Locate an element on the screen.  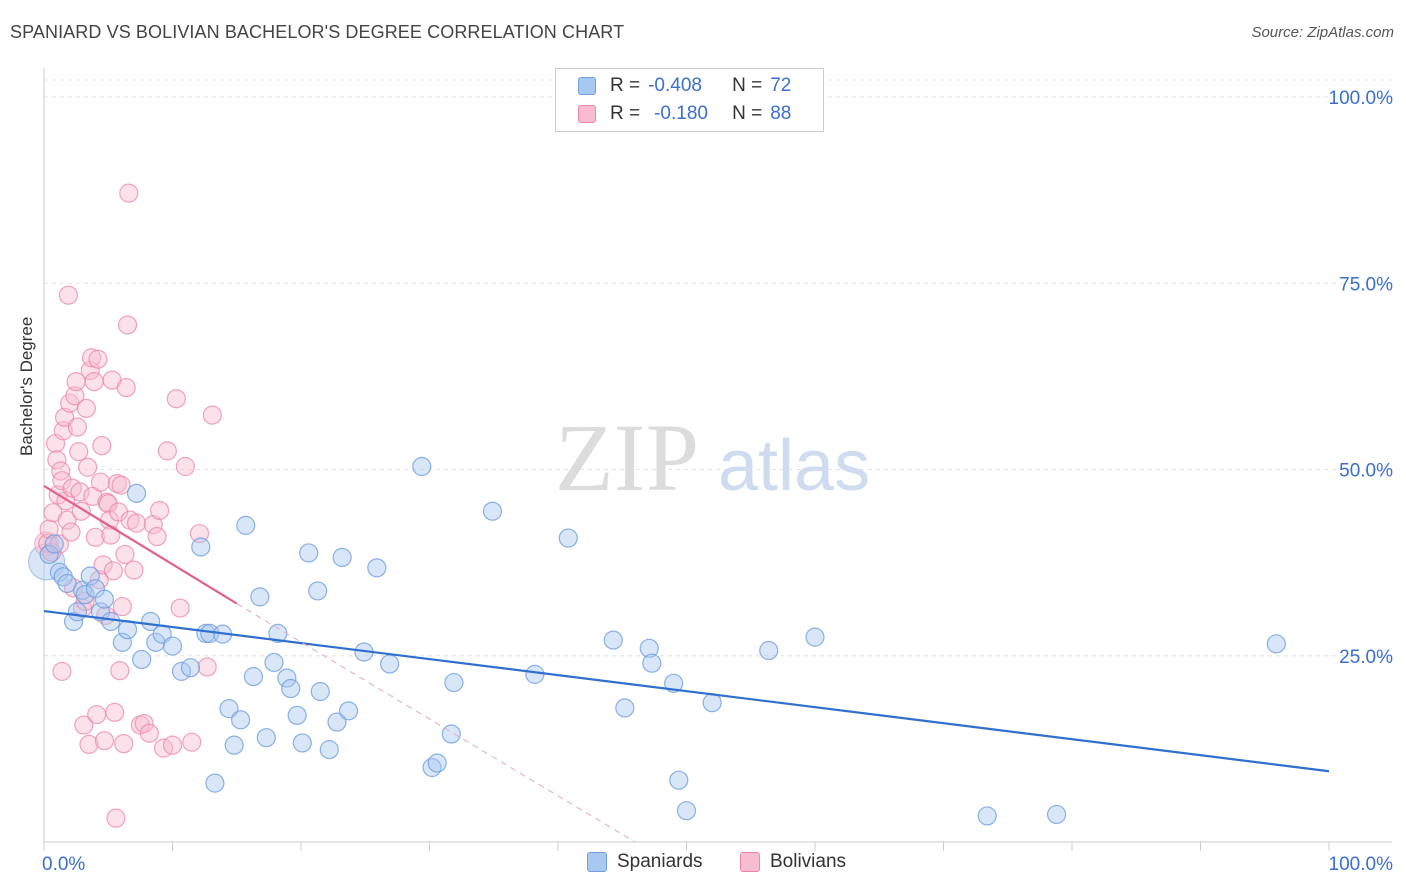
y-axis-label: Bachelor's Degree is located at coordinates (26, 386).